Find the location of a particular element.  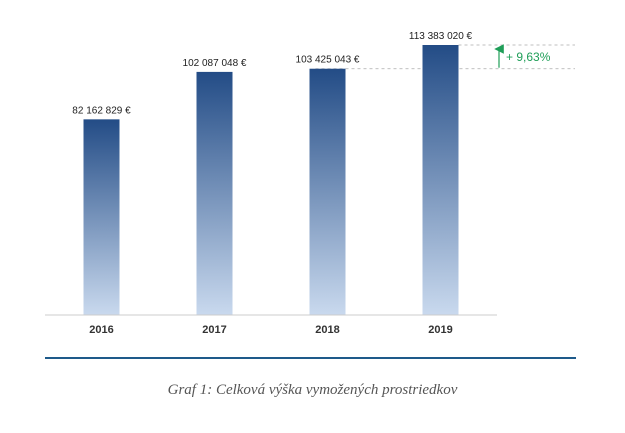

bar-2018 is located at coordinates (327, 192).